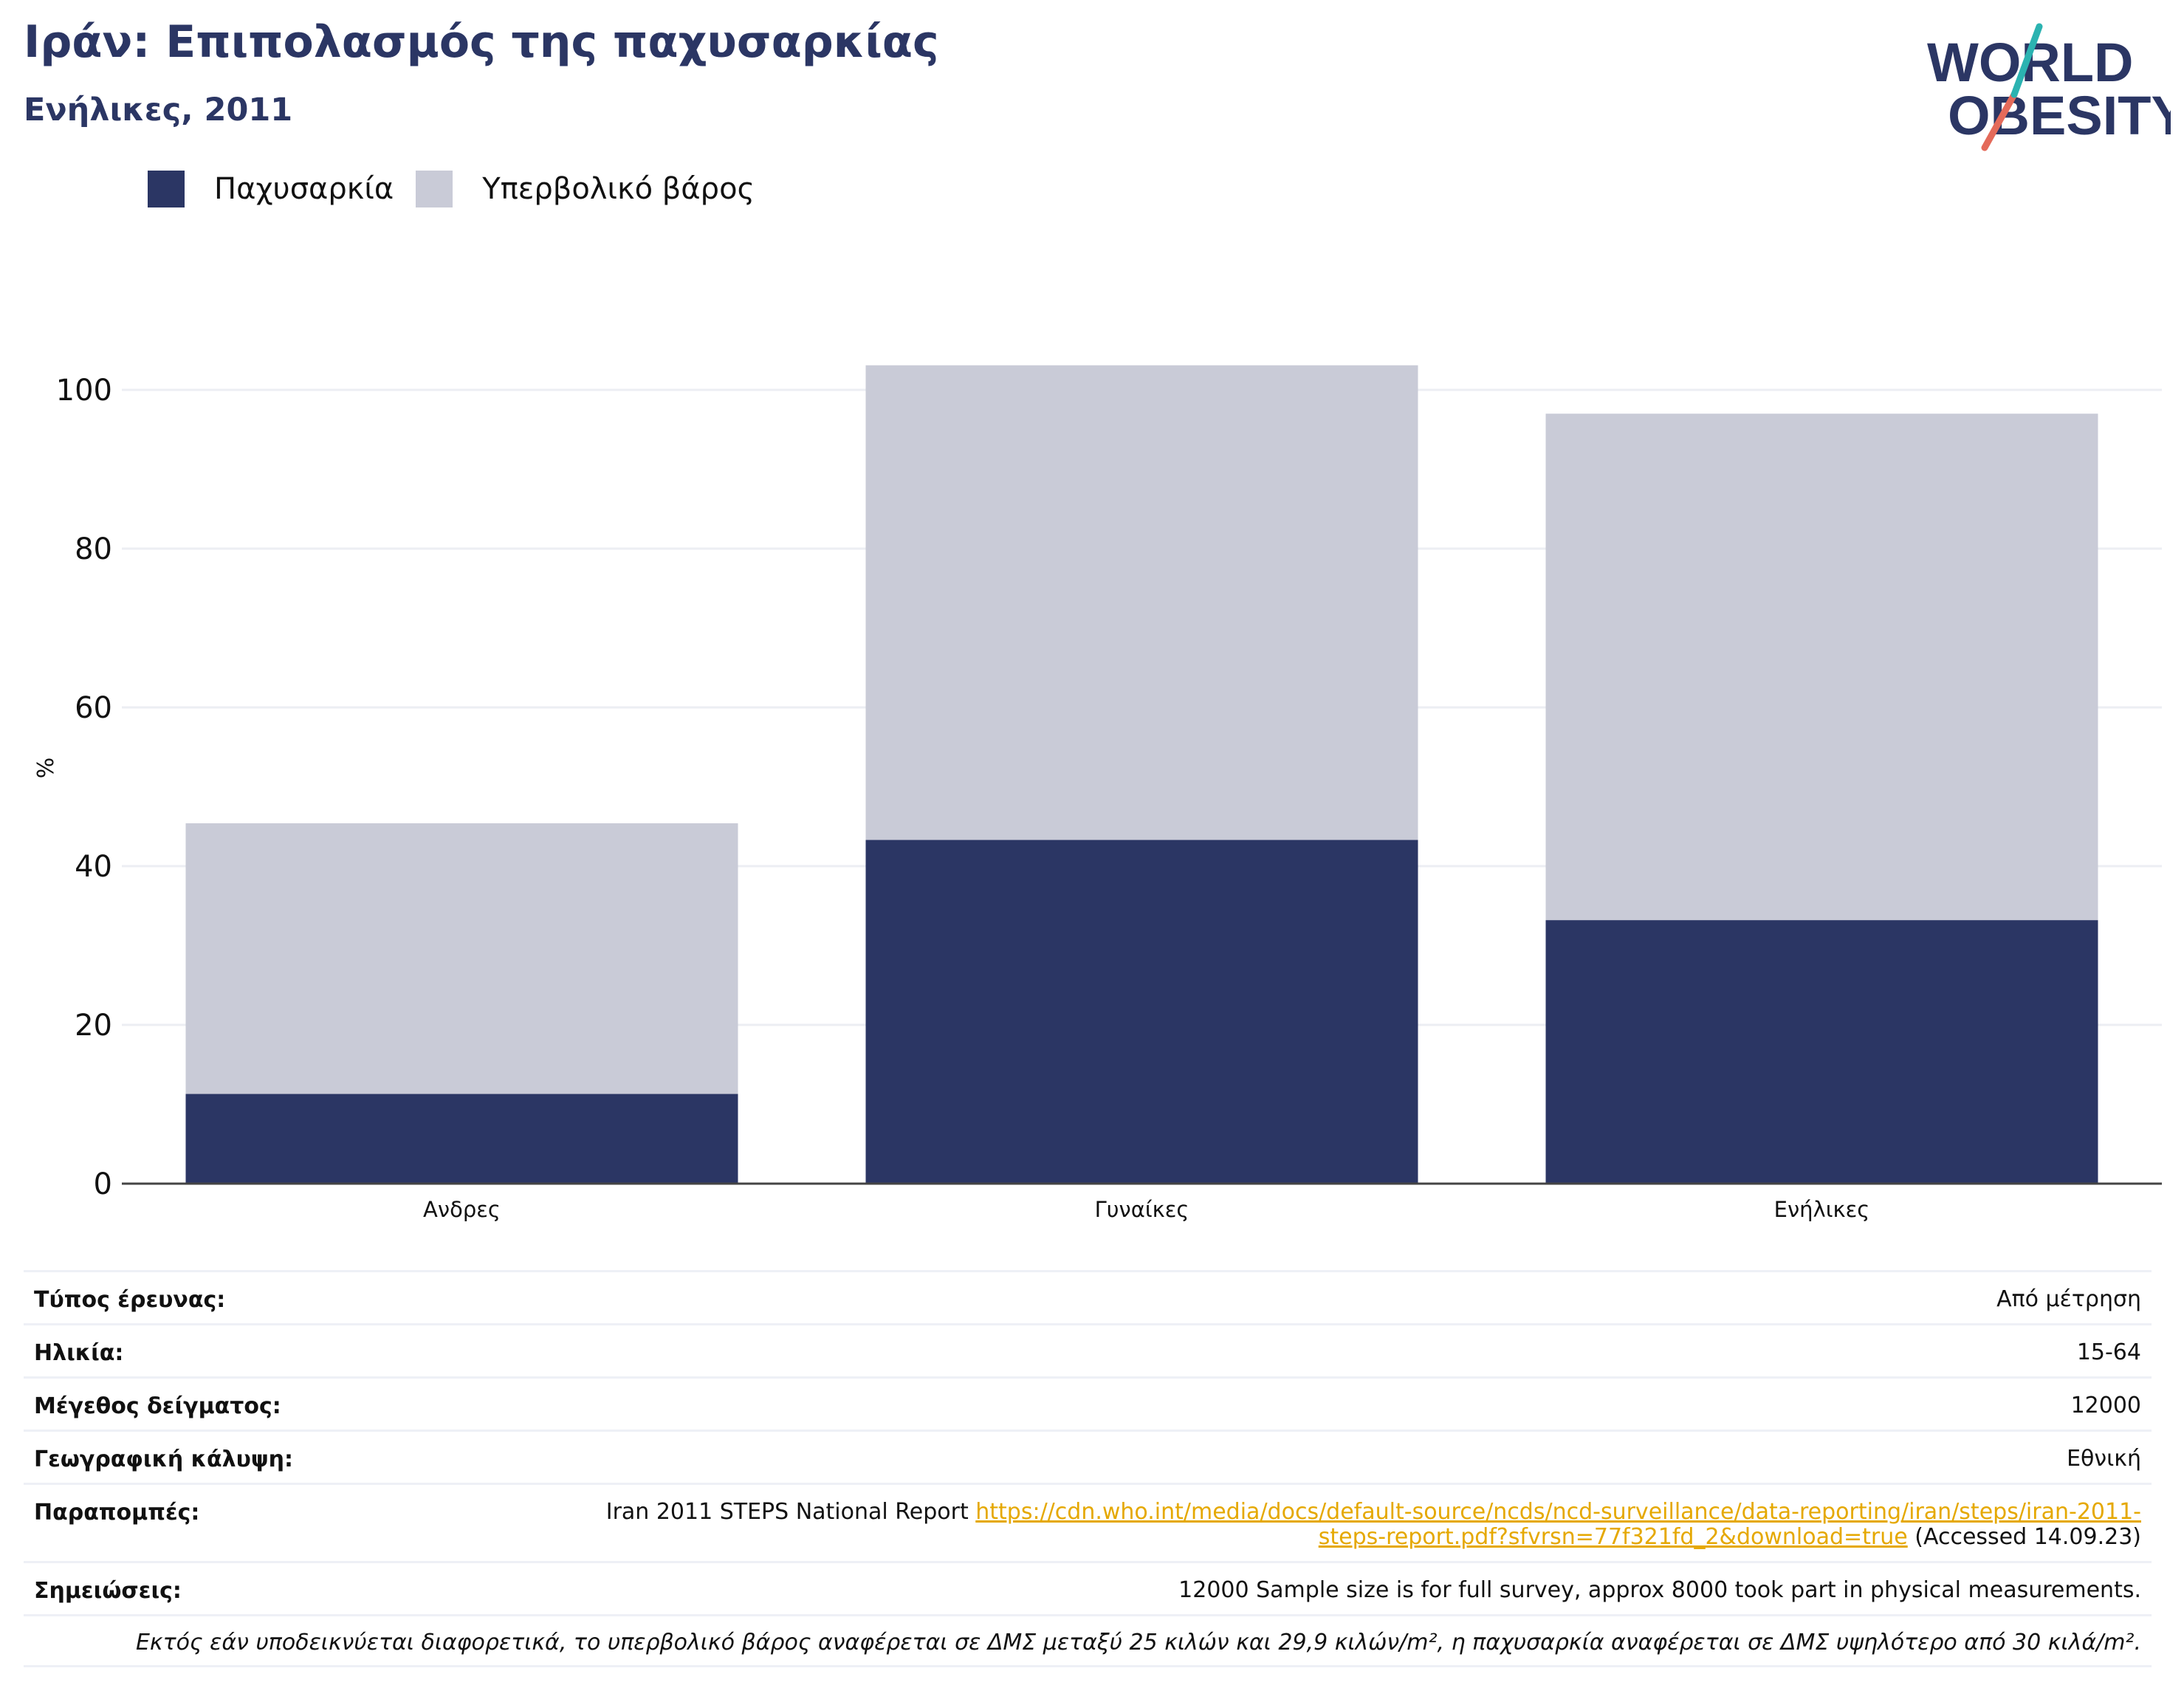 This screenshot has width=2184, height=1702. Describe the element at coordinates (2000, 121) in the screenshot. I see `logo-slash-lower` at that location.